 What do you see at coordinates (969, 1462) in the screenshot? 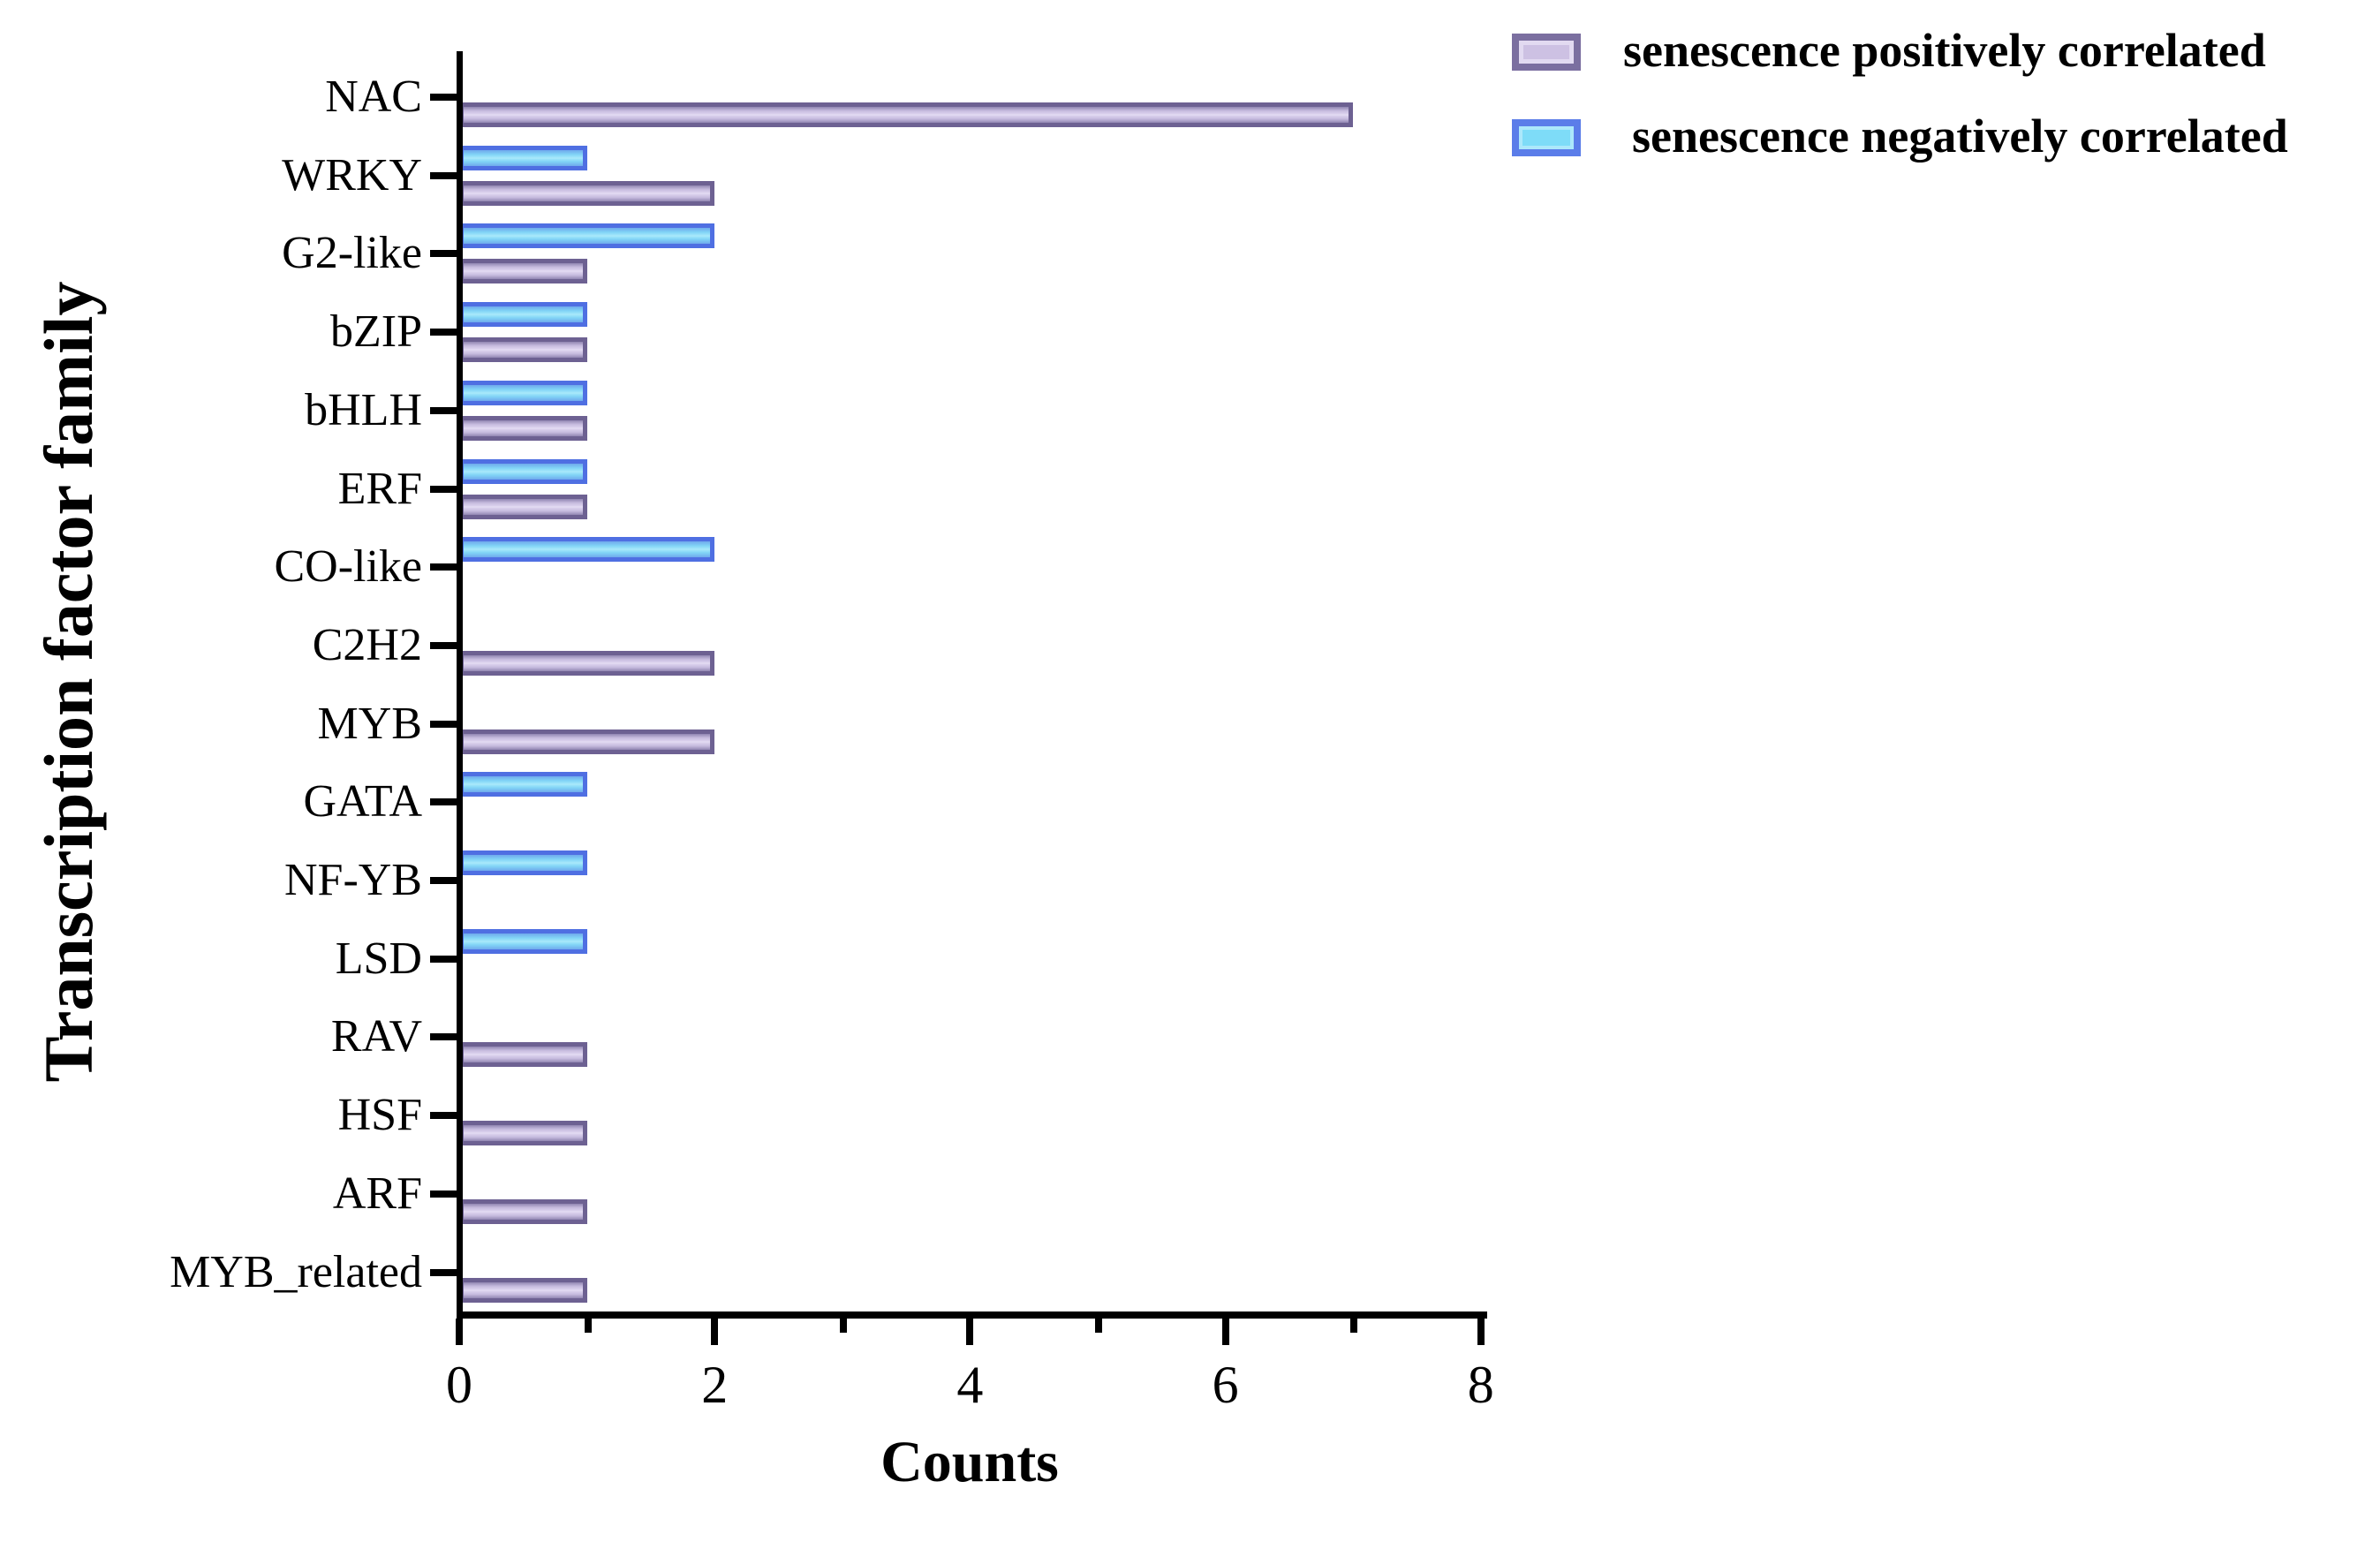
I see `x-axis-title: Counts` at bounding box center [969, 1462].